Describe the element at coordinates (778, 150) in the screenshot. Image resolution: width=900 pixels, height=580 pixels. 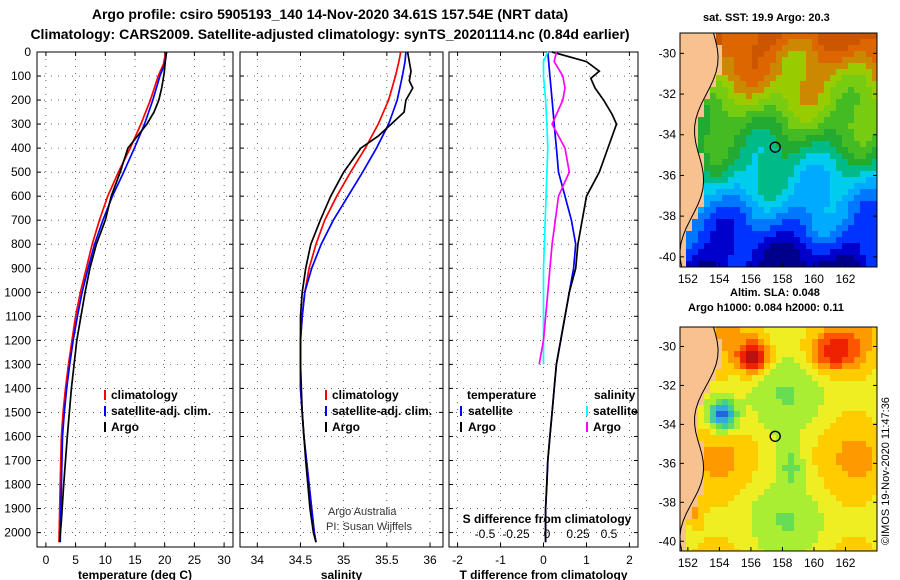
I see `map-frame-sat-sst-map` at that location.